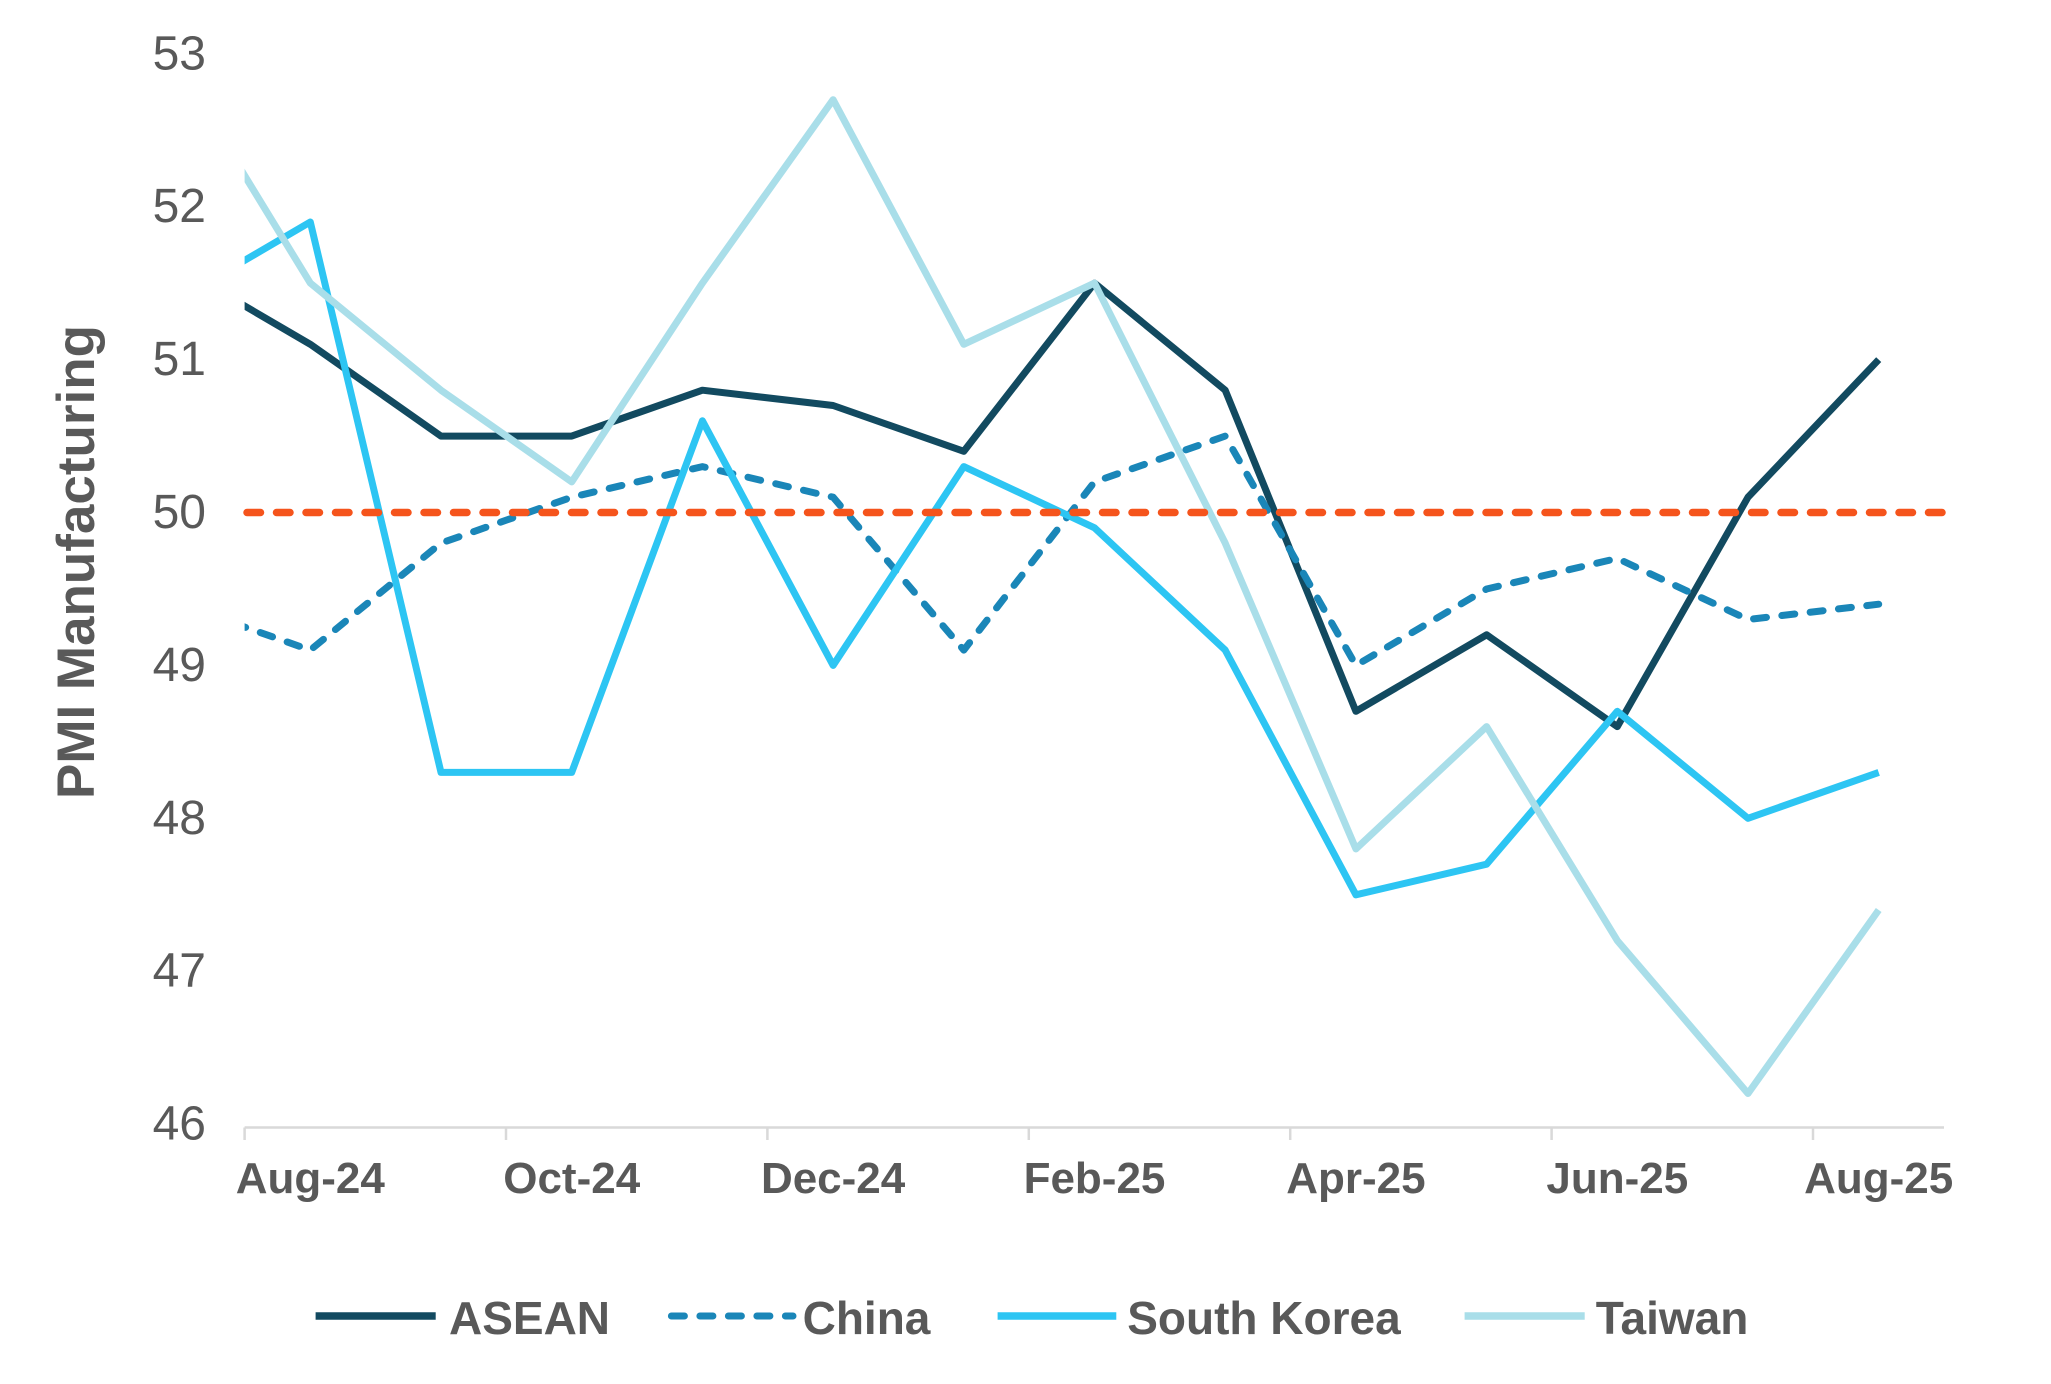  I want to click on svg-text: Apr-25, so click(1355, 1178).